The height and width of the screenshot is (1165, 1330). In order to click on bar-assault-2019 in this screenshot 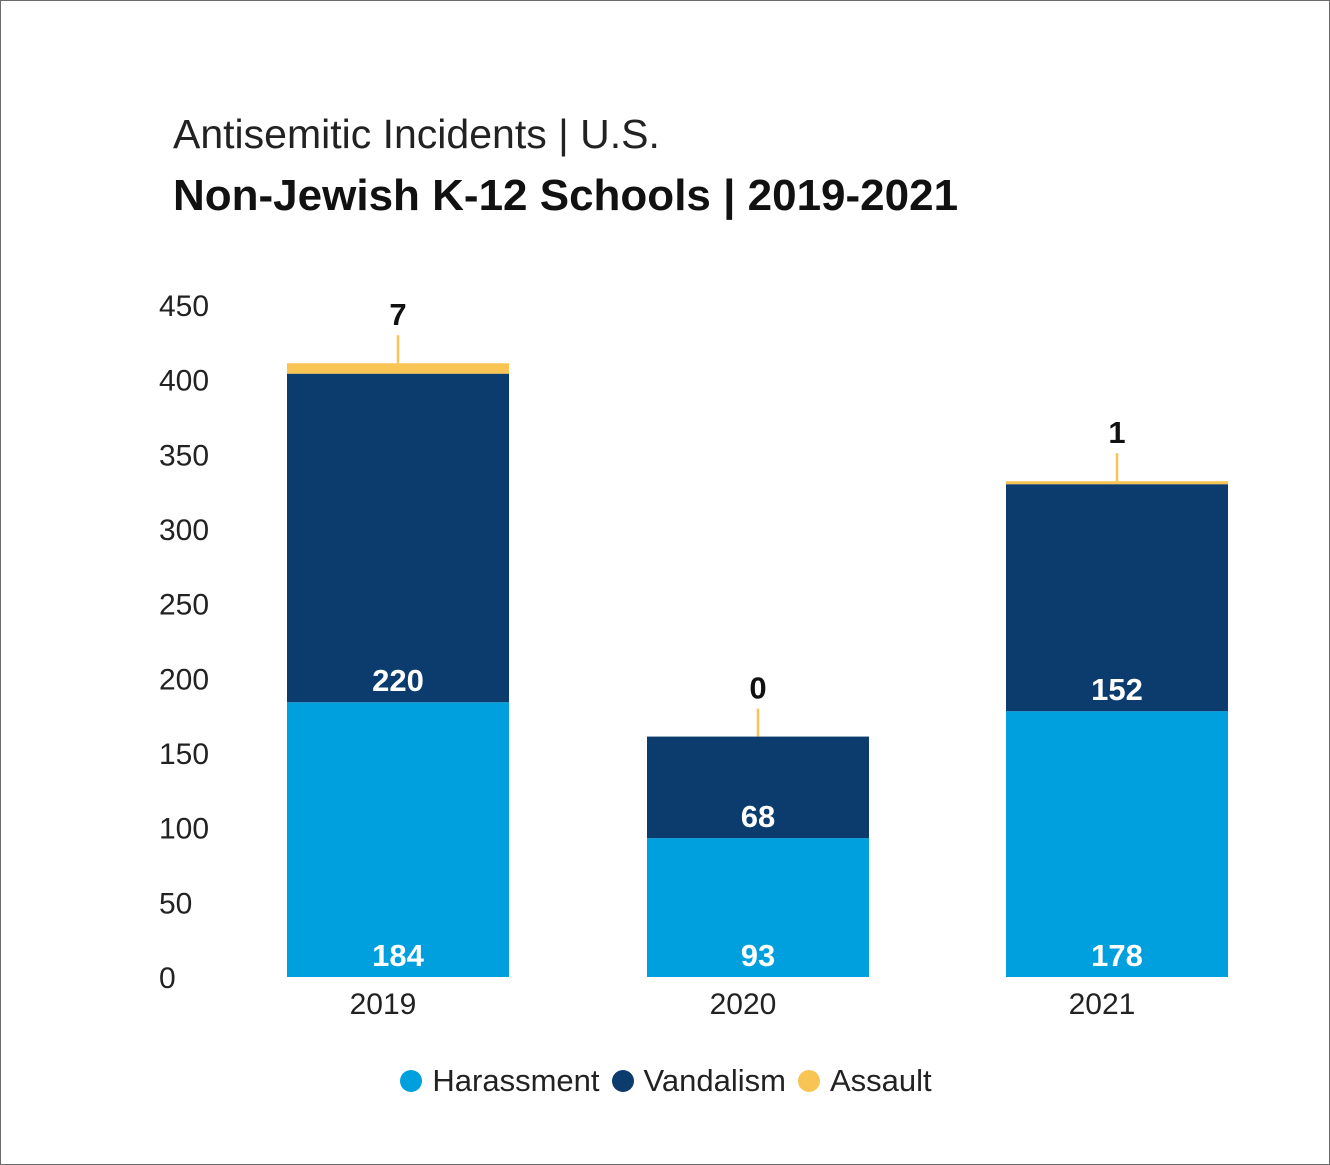, I will do `click(398, 368)`.